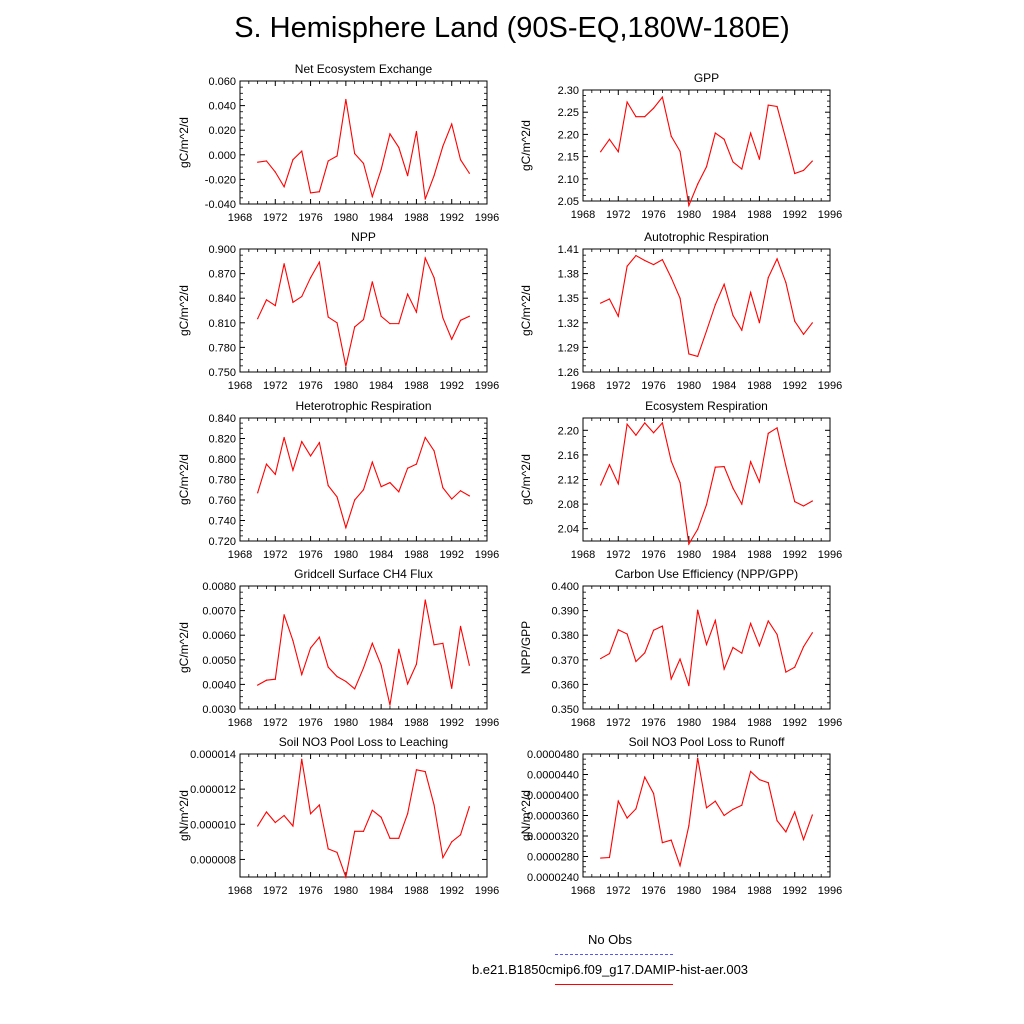  What do you see at coordinates (614, 984) in the screenshot?
I see `legend-model-line` at bounding box center [614, 984].